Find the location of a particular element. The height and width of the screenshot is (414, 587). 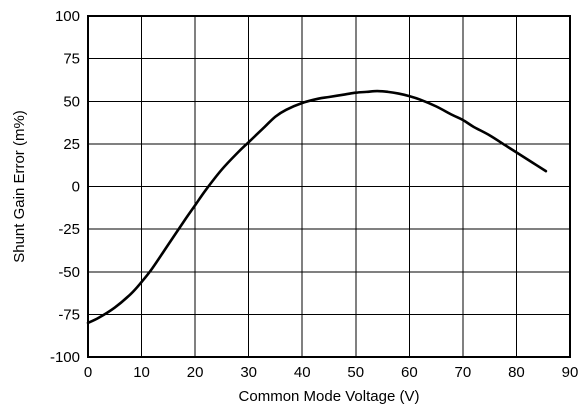

y-tick-label: -25 is located at coordinates (69, 229).